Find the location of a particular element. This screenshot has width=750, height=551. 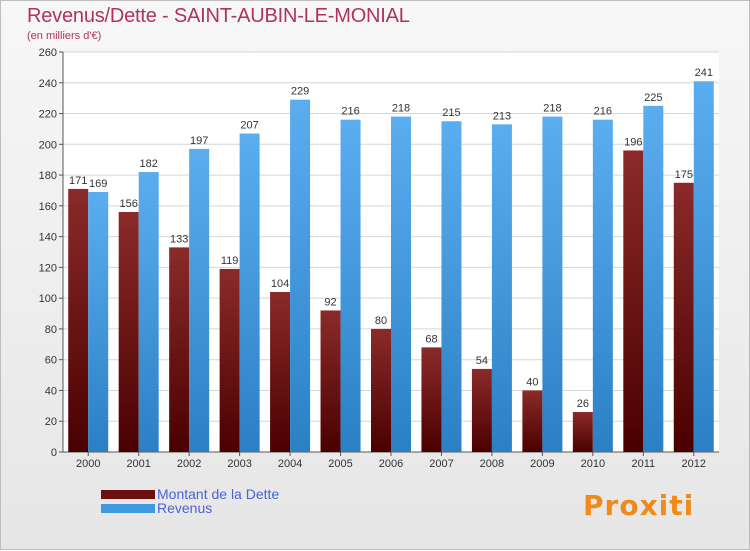

data-label-revenue-2004: 229 is located at coordinates (300, 92).